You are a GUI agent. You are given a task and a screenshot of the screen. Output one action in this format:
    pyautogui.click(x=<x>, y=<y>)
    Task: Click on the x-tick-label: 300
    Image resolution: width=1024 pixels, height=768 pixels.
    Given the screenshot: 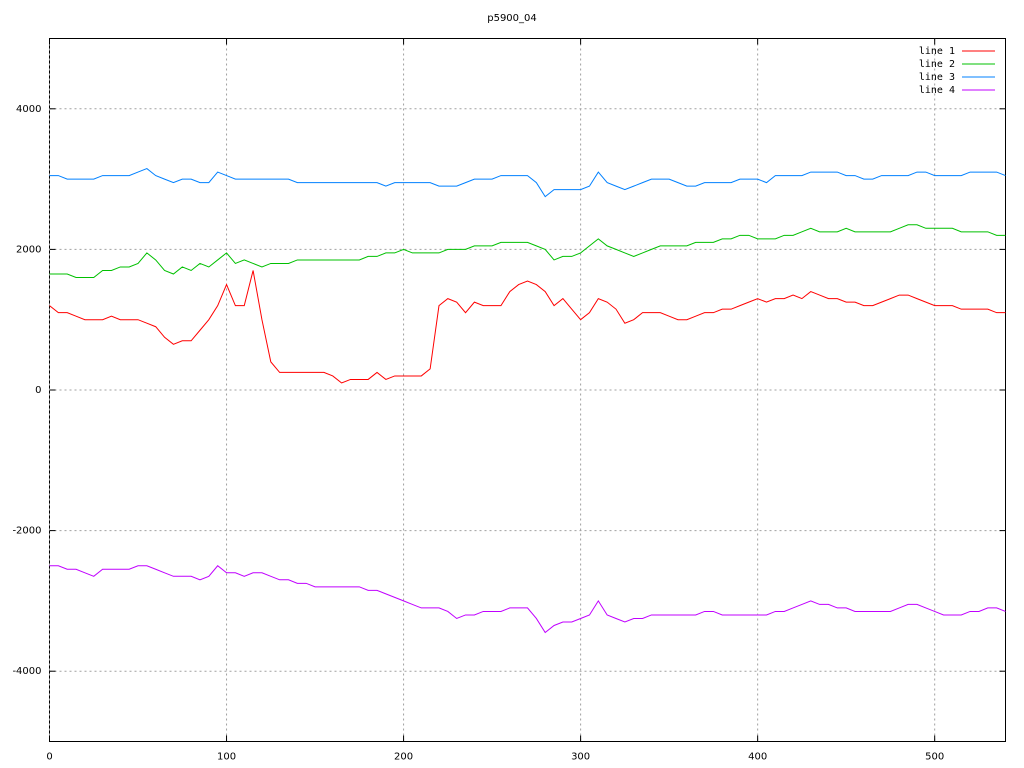 What is the action you would take?
    pyautogui.click(x=580, y=757)
    